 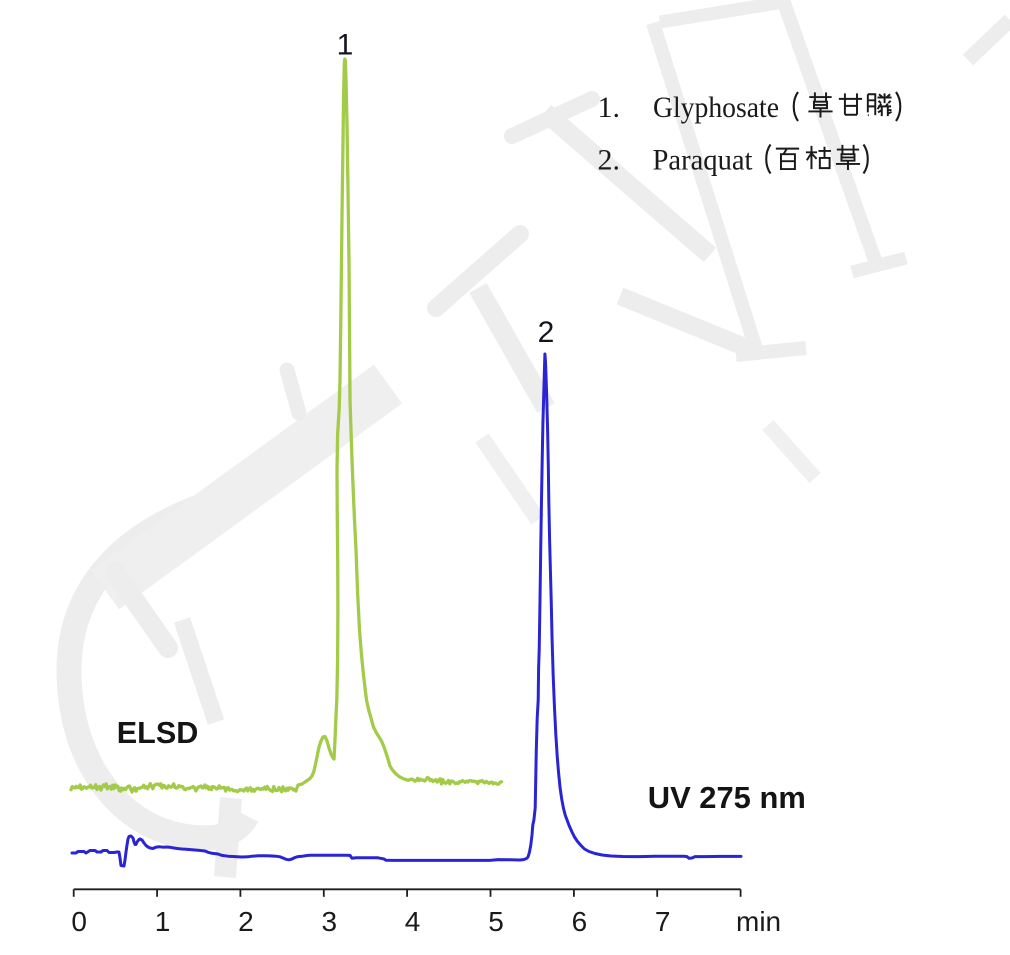 What do you see at coordinates (496, 921) in the screenshot?
I see `svg-text: 5` at bounding box center [496, 921].